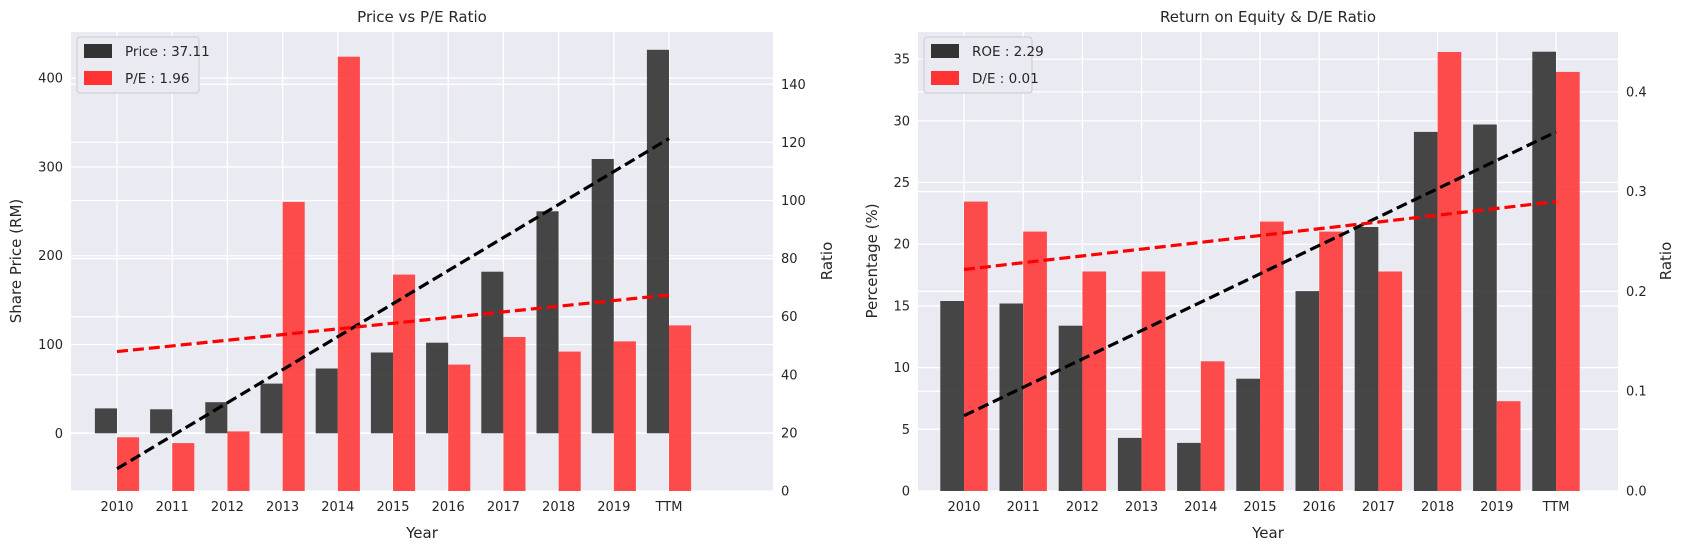 This screenshot has width=1684, height=554. I want to click on y-tick-labels-left: 0 5 10 15 20 25 30 35, so click(901, 276).